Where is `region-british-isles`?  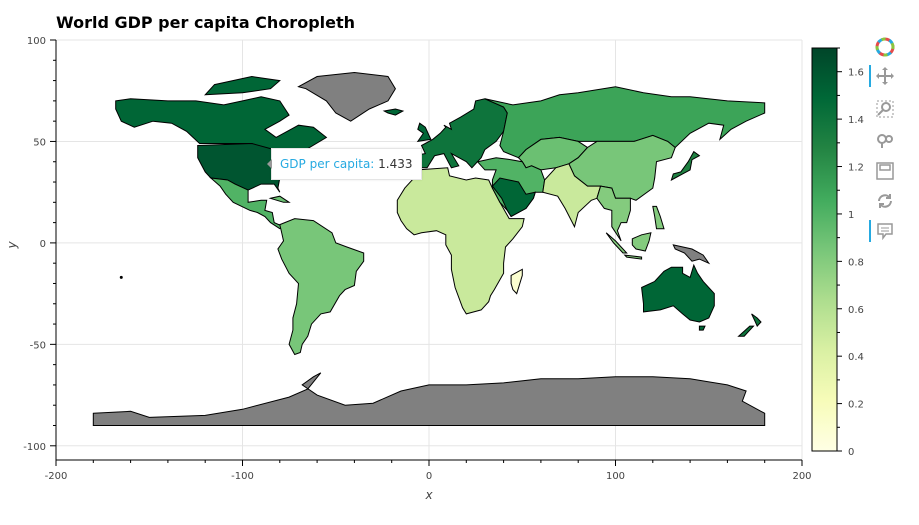
region-british-isles is located at coordinates (424, 132).